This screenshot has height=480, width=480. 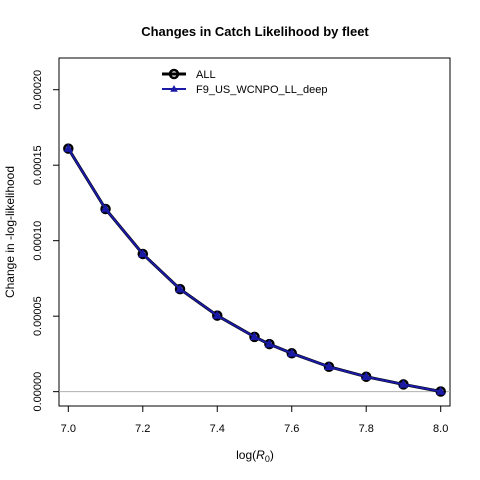 I want to click on x-axis-label: log(R0), so click(x=255, y=456).